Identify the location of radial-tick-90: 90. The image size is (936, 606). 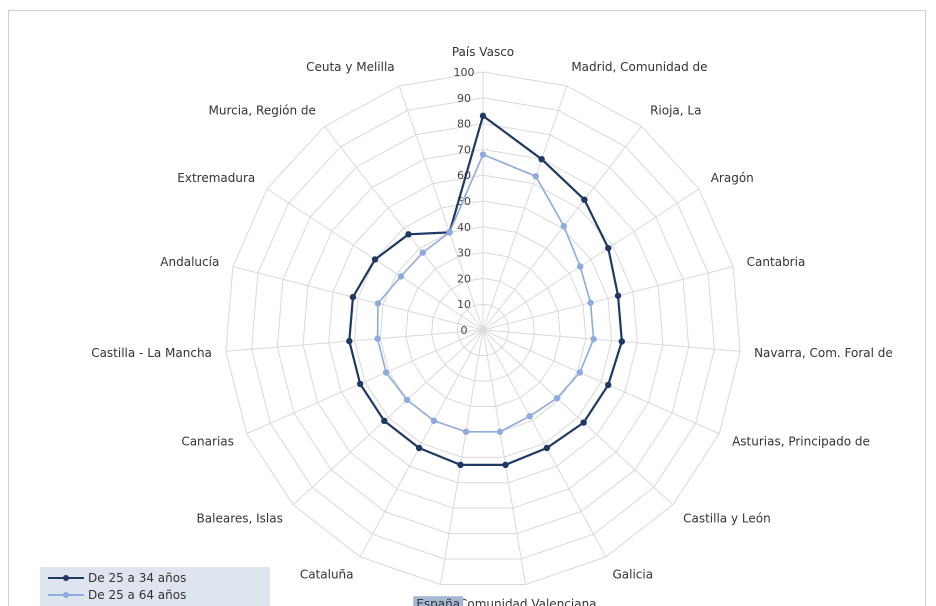
(464, 98).